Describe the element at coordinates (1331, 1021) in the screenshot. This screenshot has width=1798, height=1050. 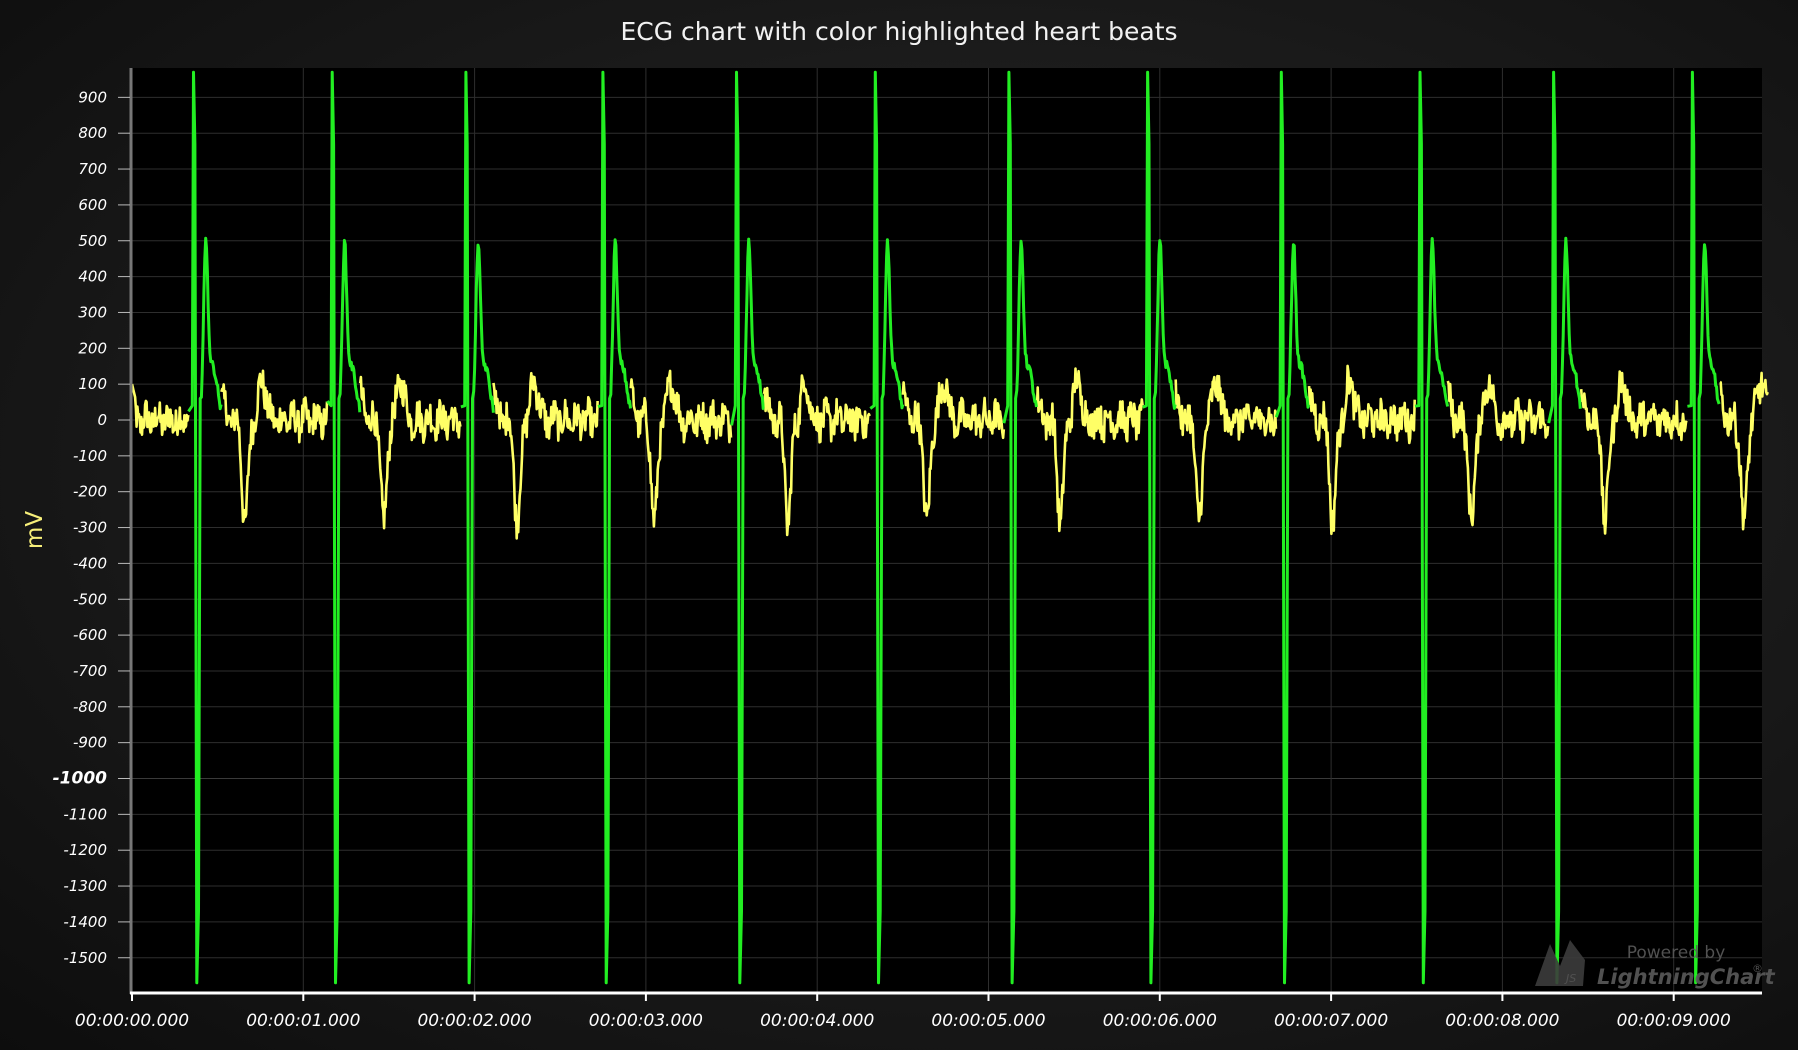
I see `x-tick-label: 00:00:07.000` at that location.